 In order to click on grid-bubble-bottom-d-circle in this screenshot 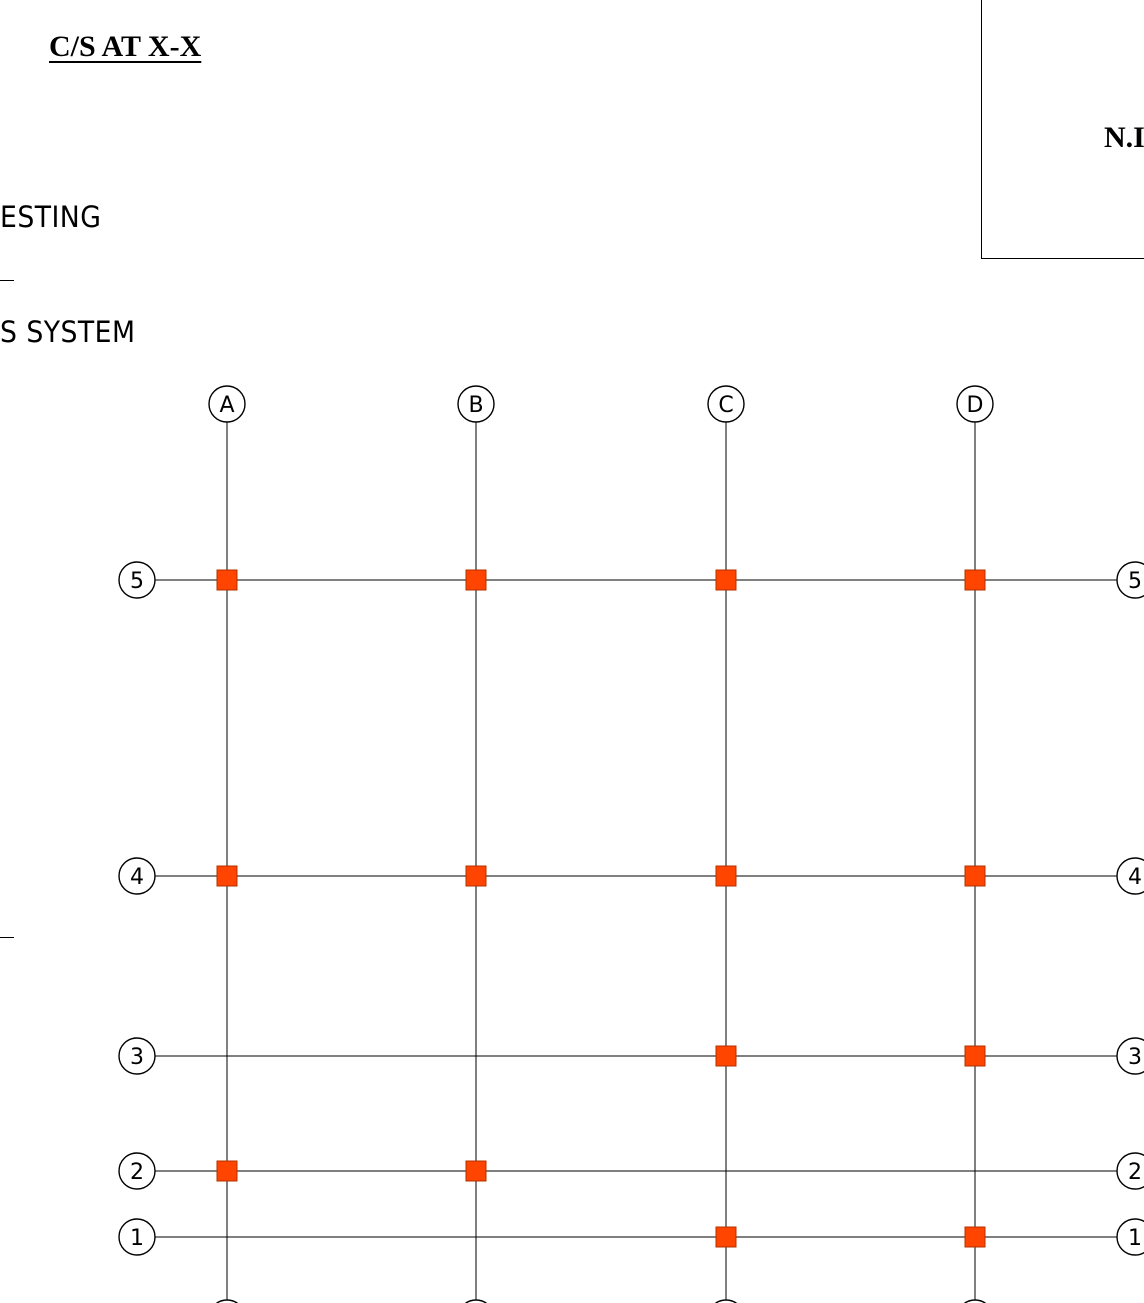, I will do `click(975, 1301)`.